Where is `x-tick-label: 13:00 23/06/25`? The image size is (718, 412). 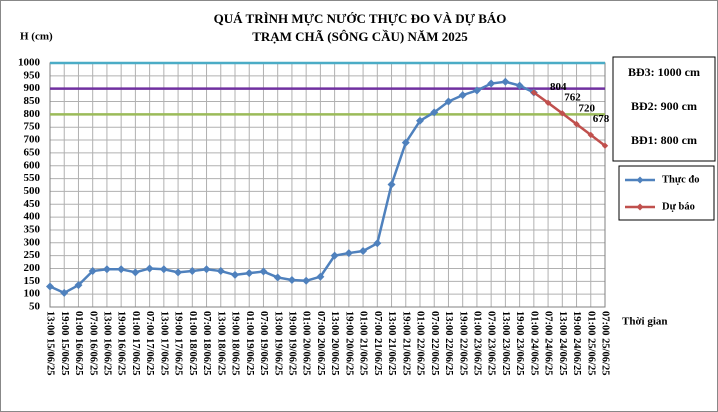
x-tick-label: 13:00 23/06/25 is located at coordinates (505, 343).